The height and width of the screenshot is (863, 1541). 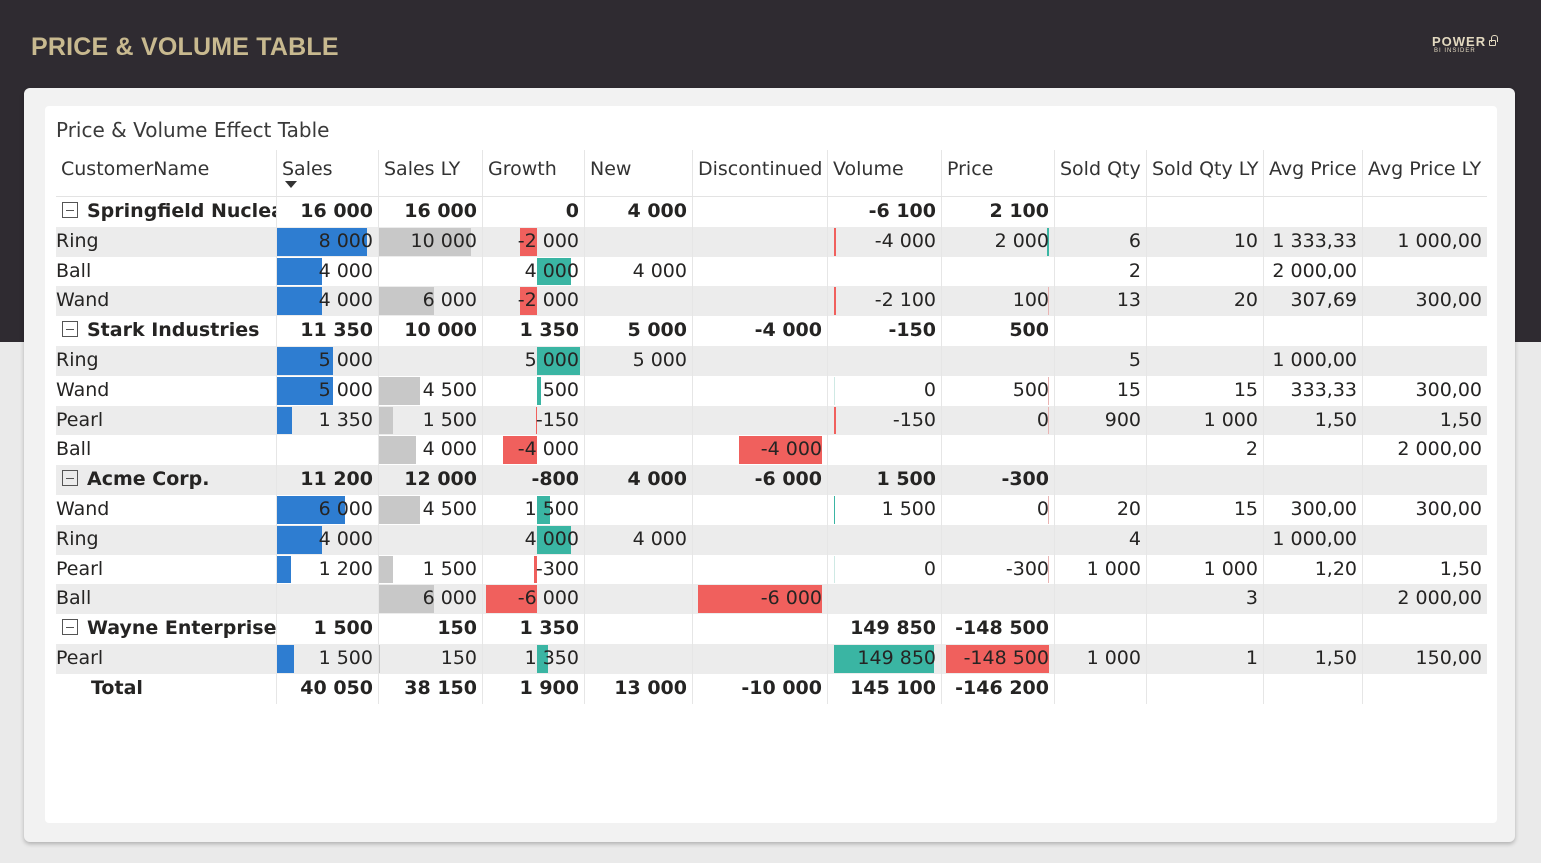 I want to click on cell-sales: 4 000, so click(x=328, y=271).